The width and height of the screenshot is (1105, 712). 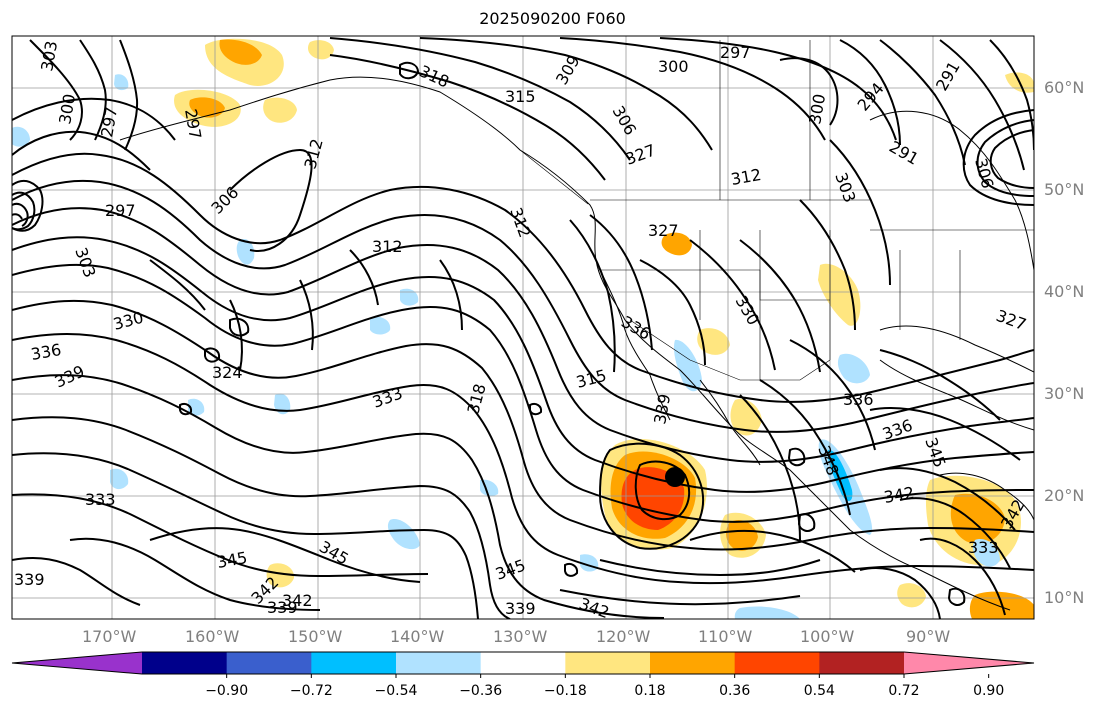 What do you see at coordinates (1064, 495) in the screenshot?
I see `lat-label: 20°N` at bounding box center [1064, 495].